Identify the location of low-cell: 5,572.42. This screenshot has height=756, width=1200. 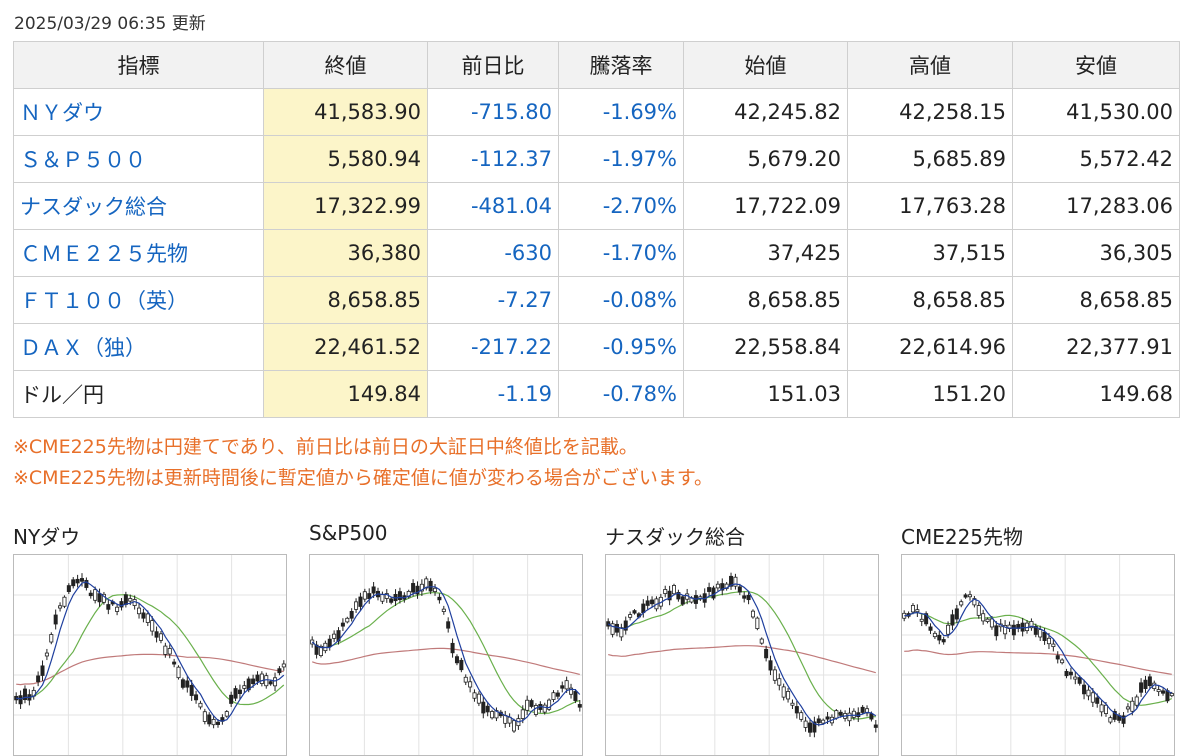
(1096, 159).